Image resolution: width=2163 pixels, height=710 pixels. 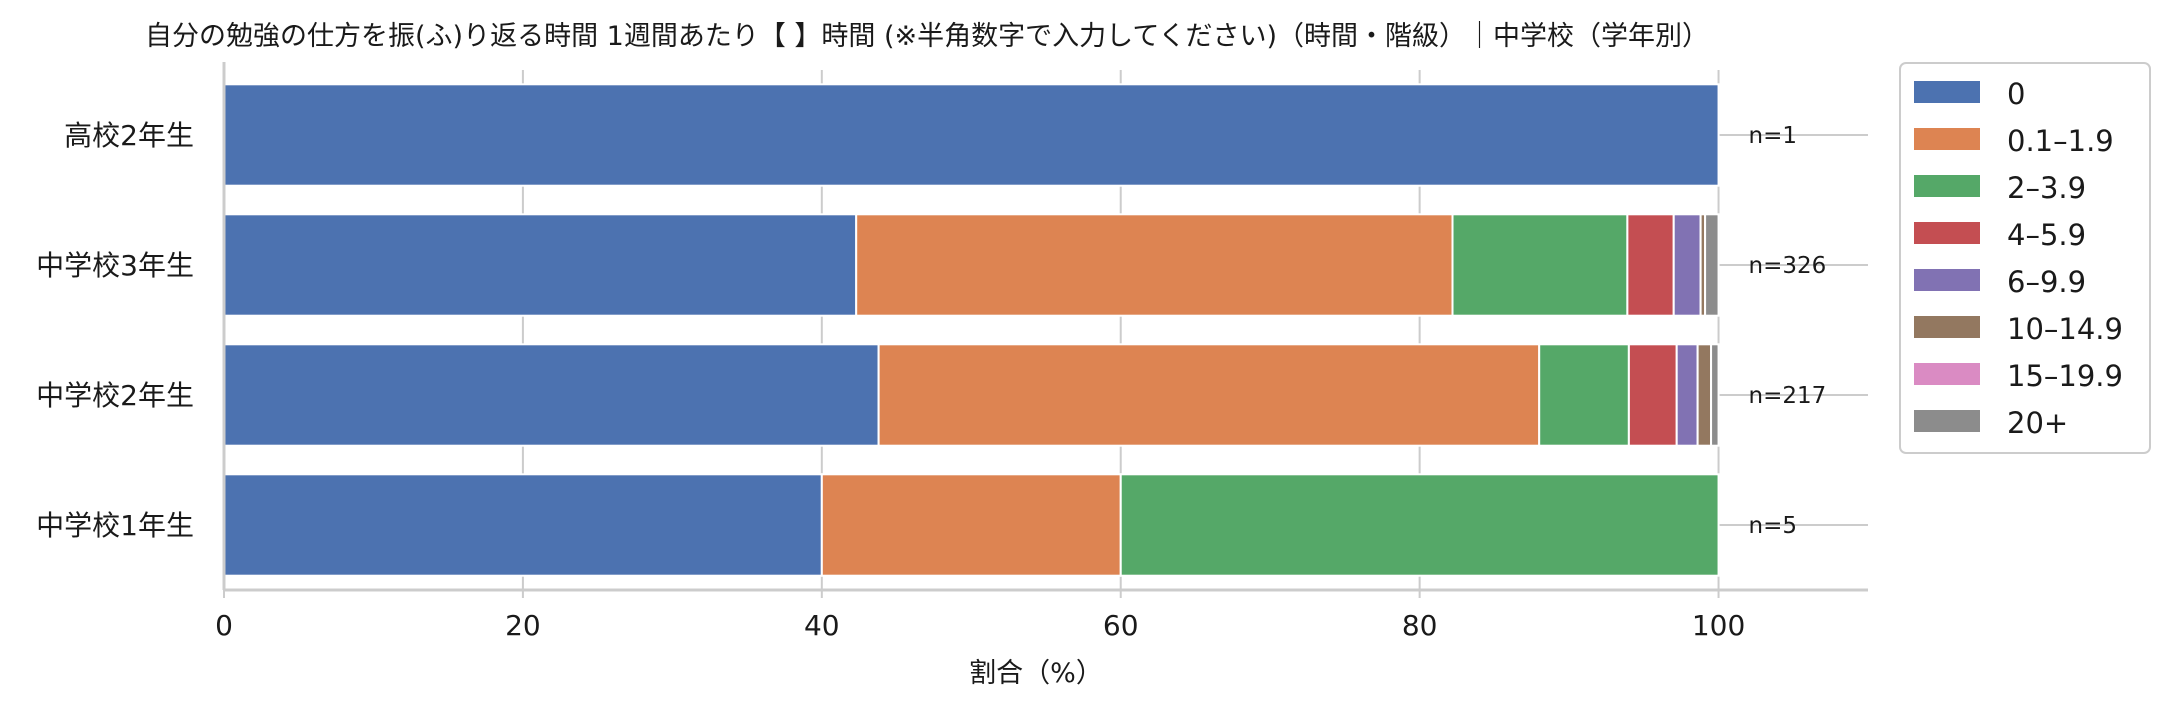 I want to click on n-count-label: n=5, so click(x=1773, y=526).